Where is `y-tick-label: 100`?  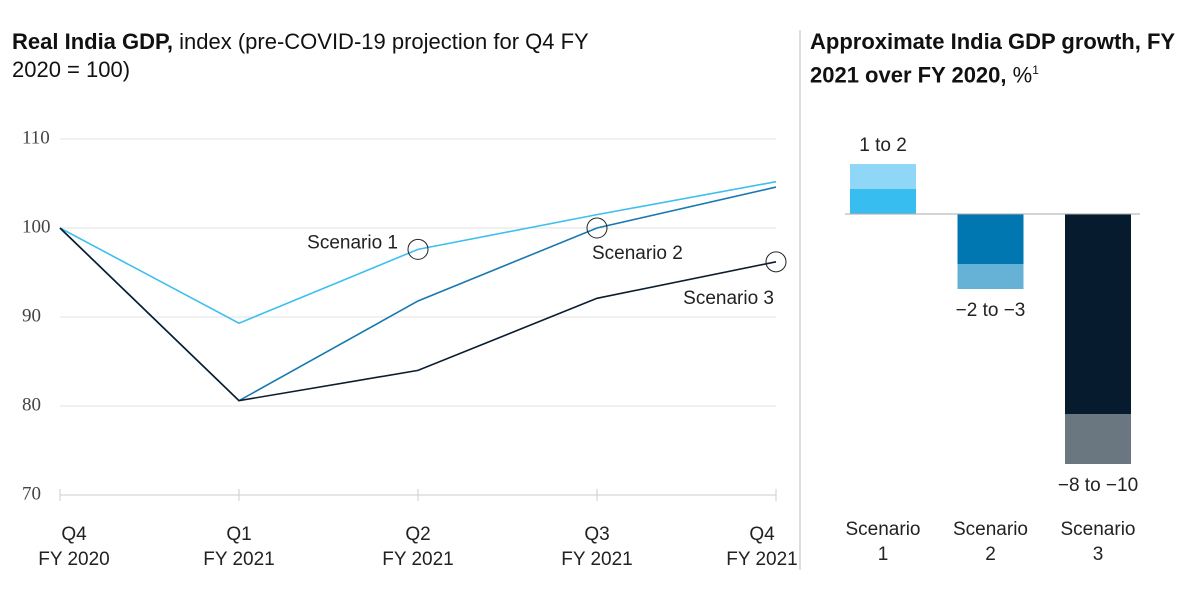
y-tick-label: 100 is located at coordinates (36, 226).